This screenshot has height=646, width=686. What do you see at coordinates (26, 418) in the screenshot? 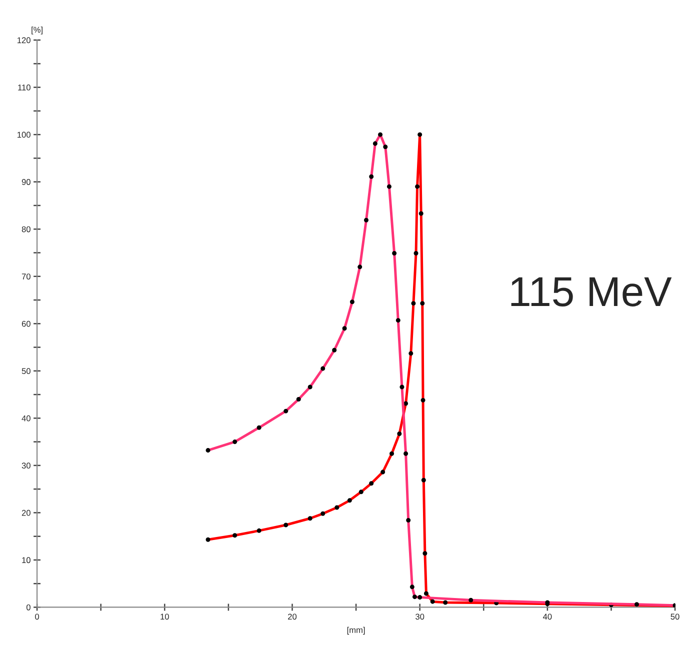
I see `y-tick-label: 40` at bounding box center [26, 418].